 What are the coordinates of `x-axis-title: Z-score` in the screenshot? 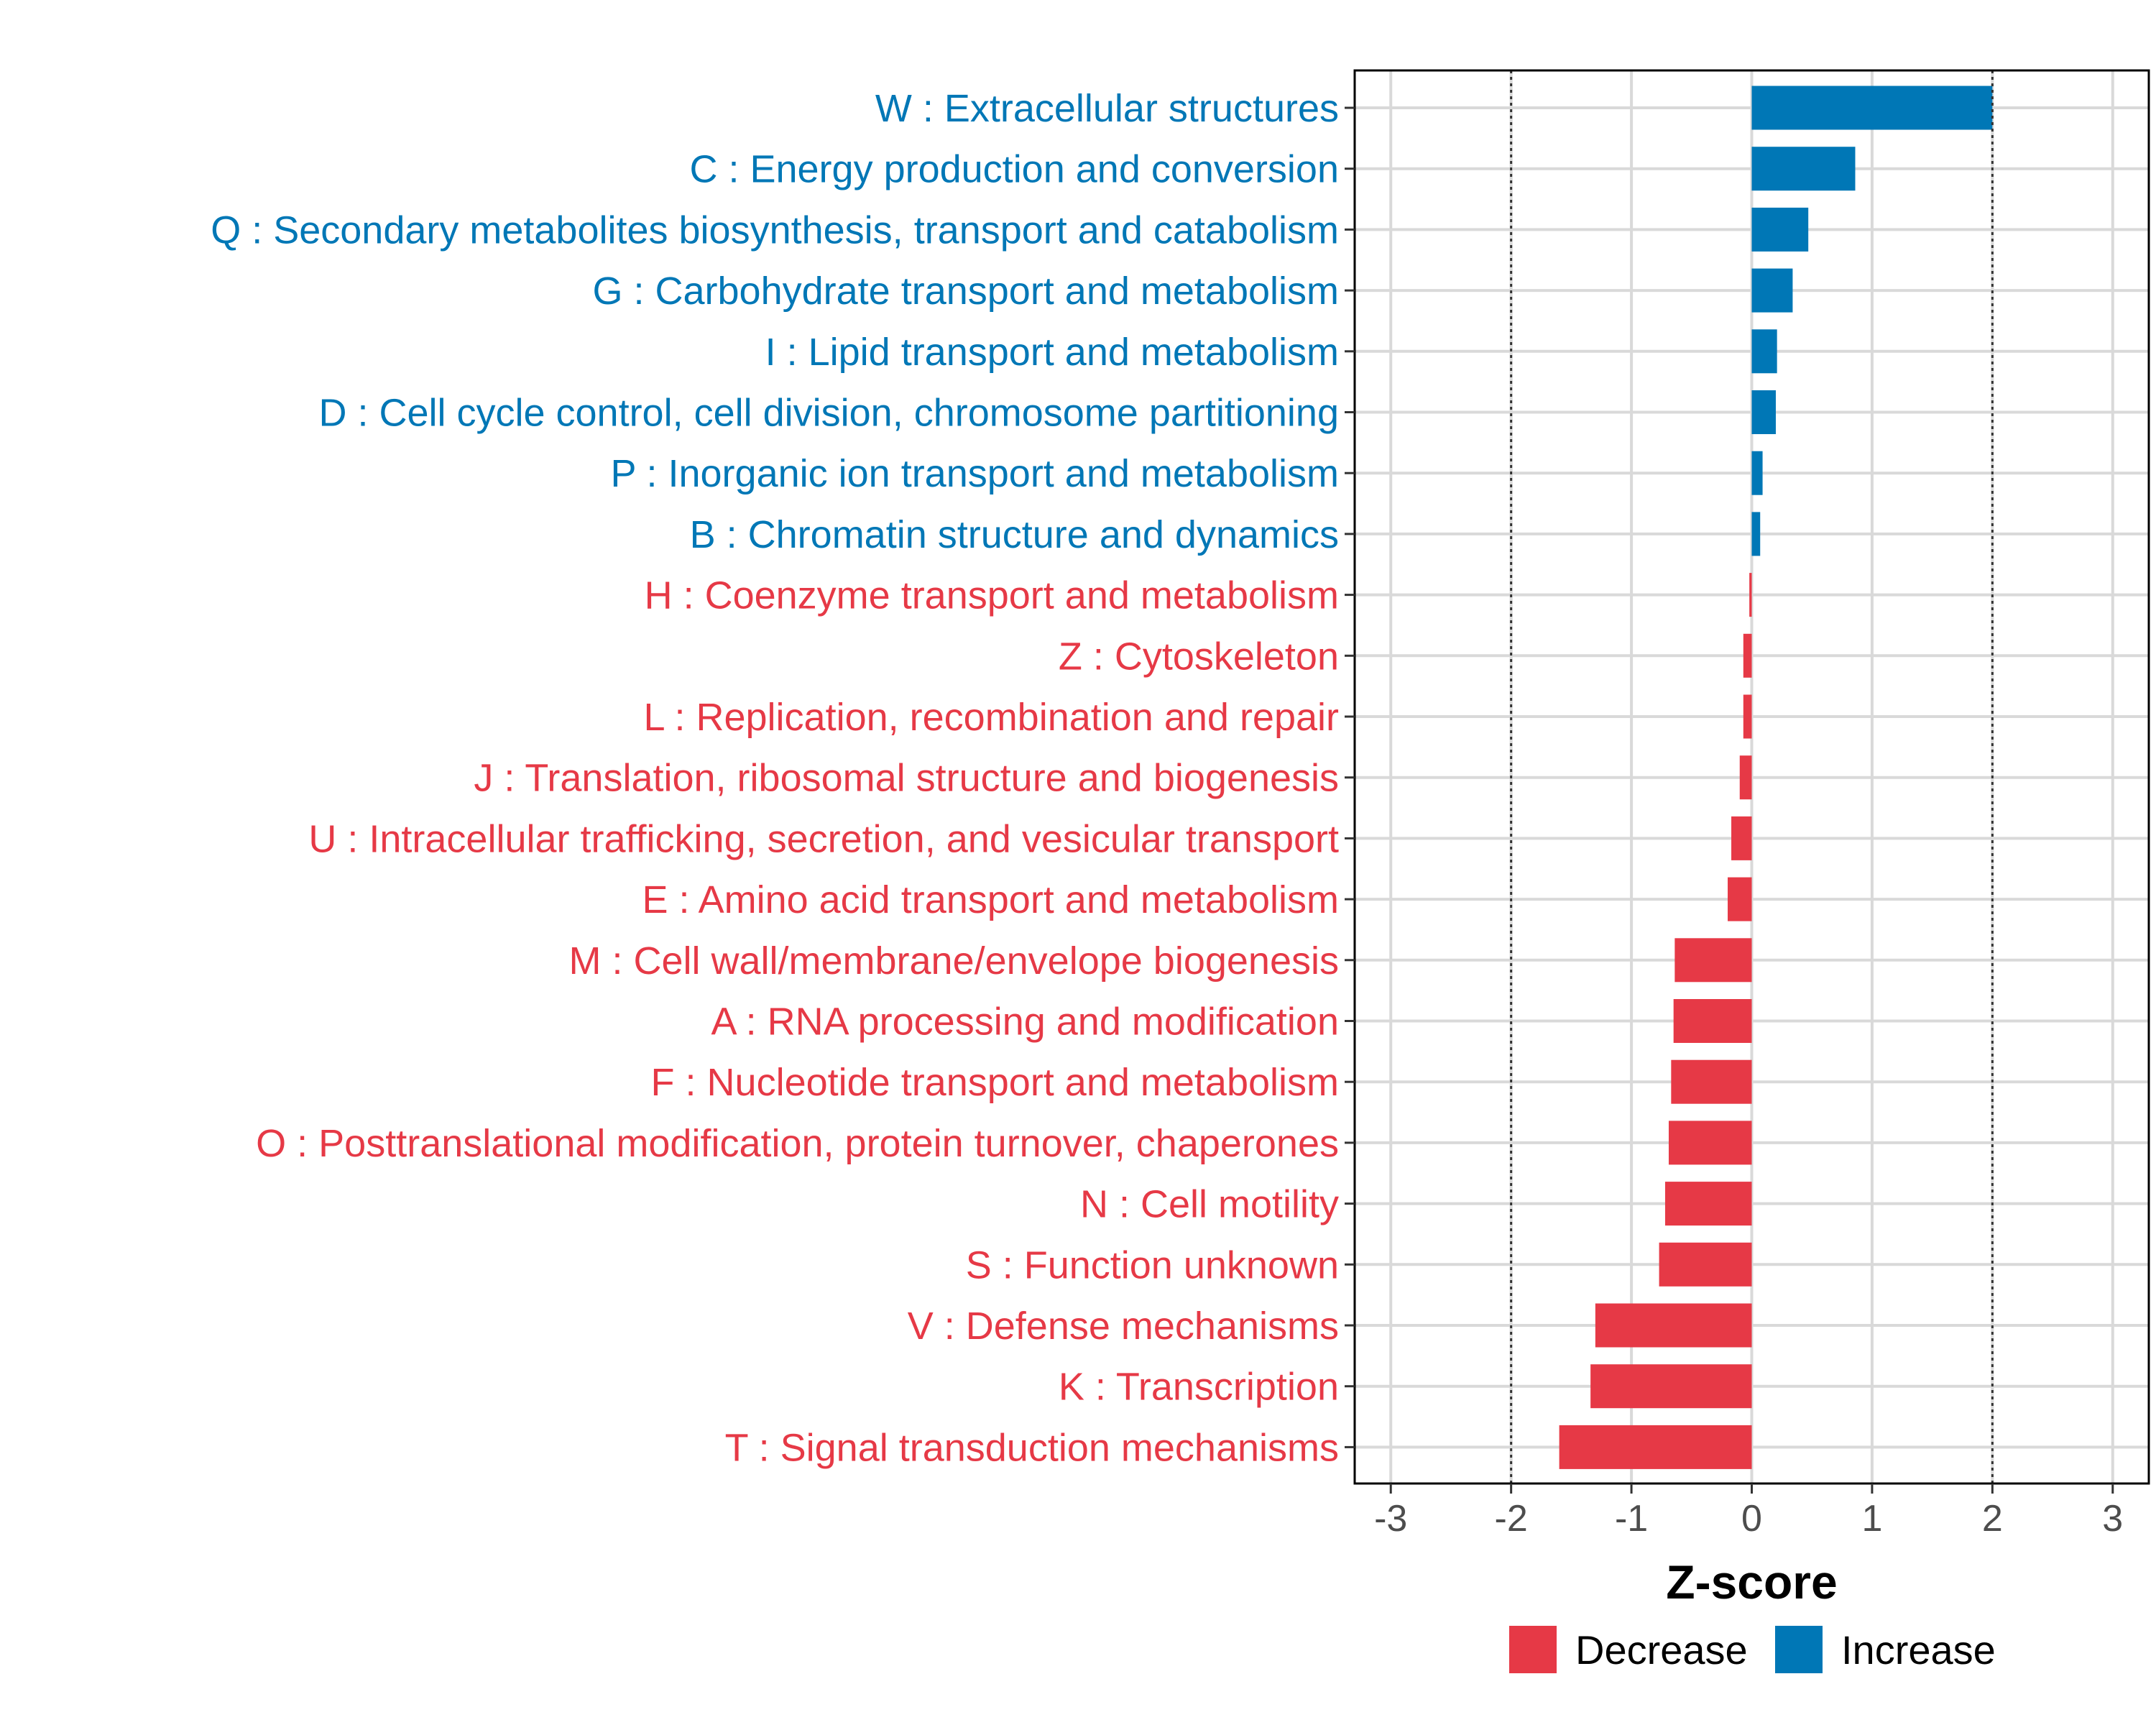 It's located at (1752, 1582).